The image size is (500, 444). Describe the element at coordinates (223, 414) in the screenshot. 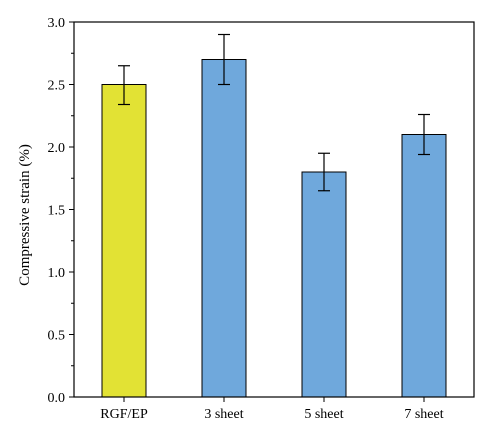

I see `x-tick-label: 3 sheet` at that location.